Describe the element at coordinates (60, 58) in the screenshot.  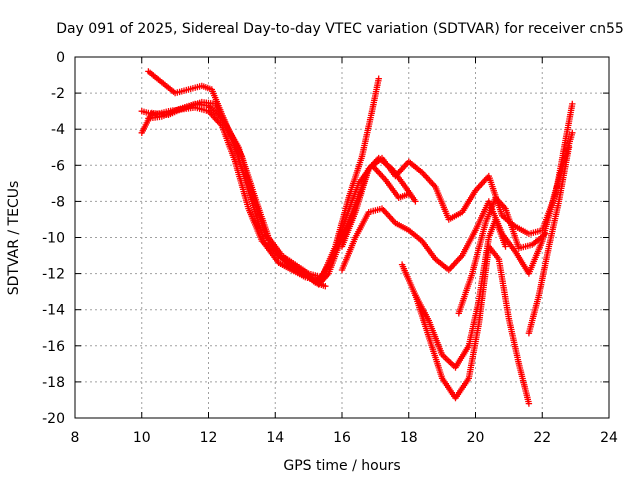
I see `y-tick-label: 0` at that location.